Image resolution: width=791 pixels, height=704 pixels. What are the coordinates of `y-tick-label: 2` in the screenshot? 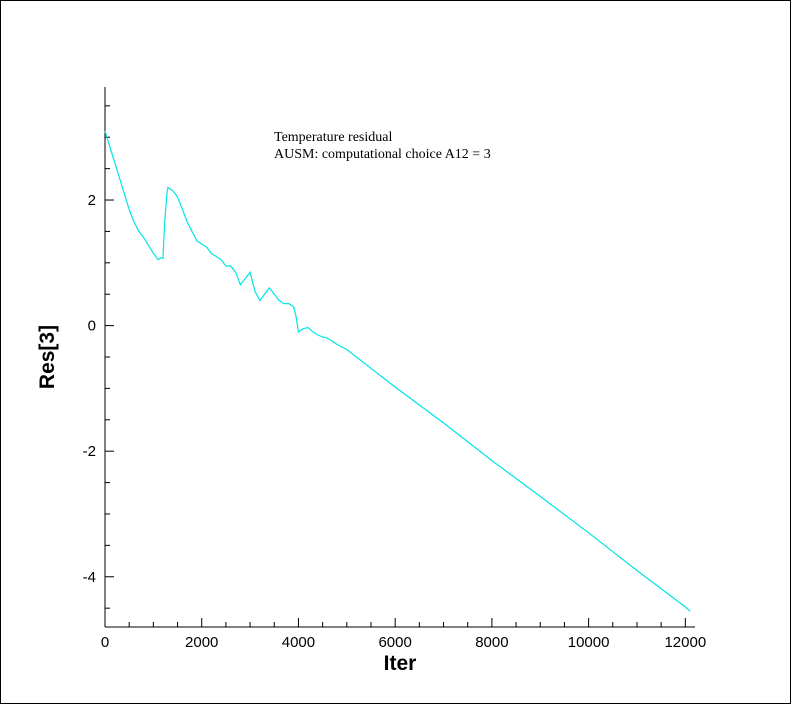 It's located at (92, 200).